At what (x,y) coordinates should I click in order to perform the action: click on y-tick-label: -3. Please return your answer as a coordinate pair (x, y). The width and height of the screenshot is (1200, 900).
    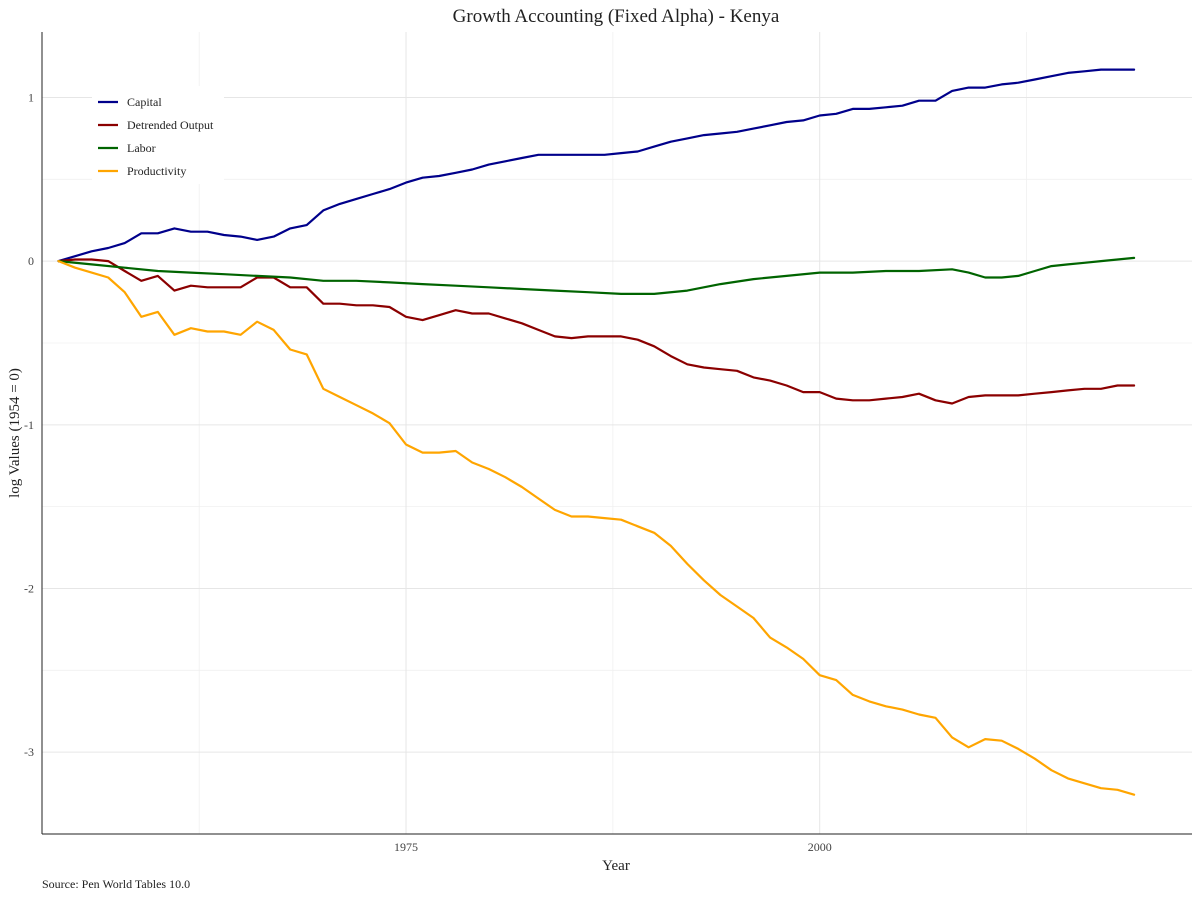
    Looking at the image, I should click on (29, 752).